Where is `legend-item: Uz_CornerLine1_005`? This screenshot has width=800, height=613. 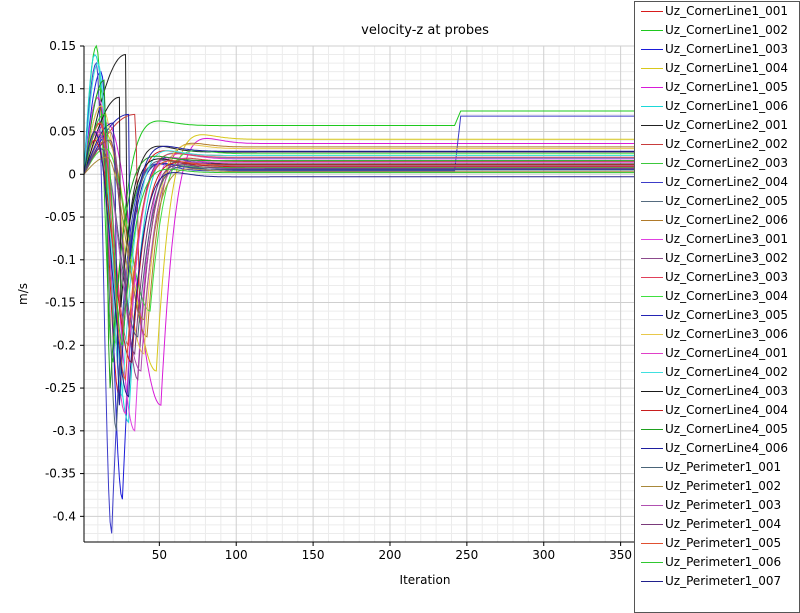 legend-item: Uz_CornerLine1_005 is located at coordinates (717, 87).